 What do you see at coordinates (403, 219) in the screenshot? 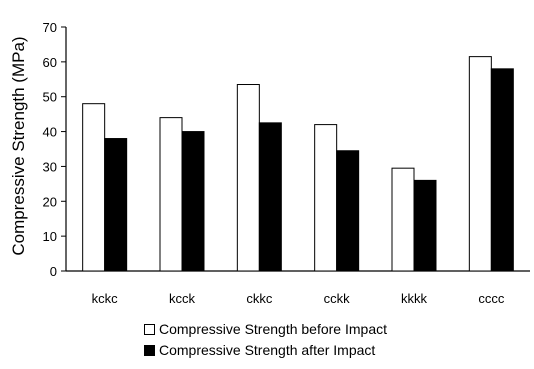
I see `bar-kkkk-before` at bounding box center [403, 219].